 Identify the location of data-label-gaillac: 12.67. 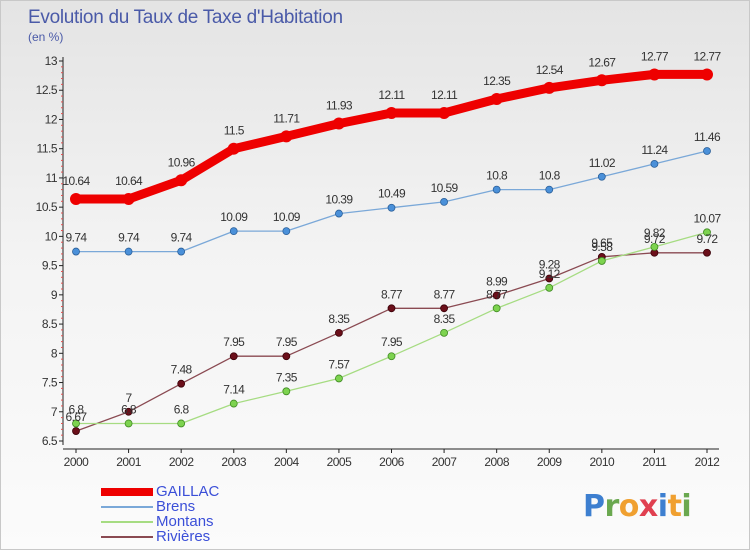
(602, 62).